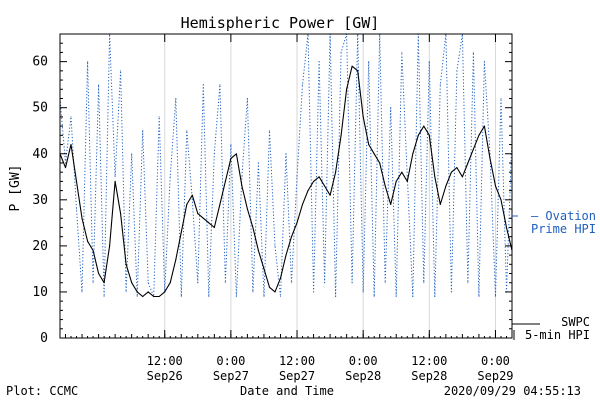 The image size is (600, 400). Describe the element at coordinates (280, 23) in the screenshot. I see `chart-title: Hemispheric Power [GW]` at that location.